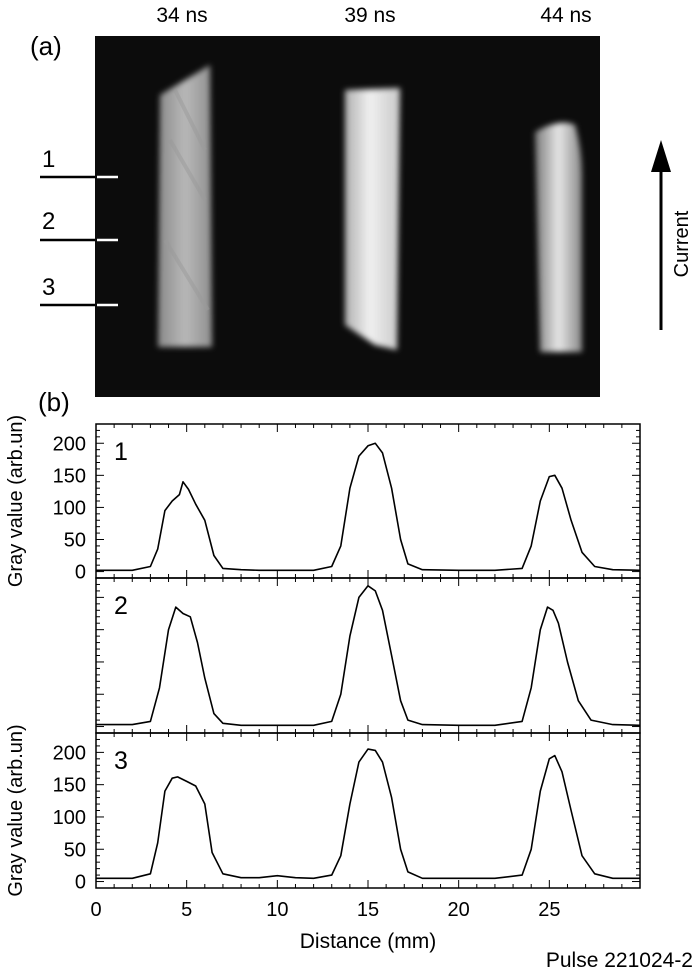 This screenshot has height=972, width=700. What do you see at coordinates (54, 402) in the screenshot?
I see `panel-b-label: (b)` at bounding box center [54, 402].